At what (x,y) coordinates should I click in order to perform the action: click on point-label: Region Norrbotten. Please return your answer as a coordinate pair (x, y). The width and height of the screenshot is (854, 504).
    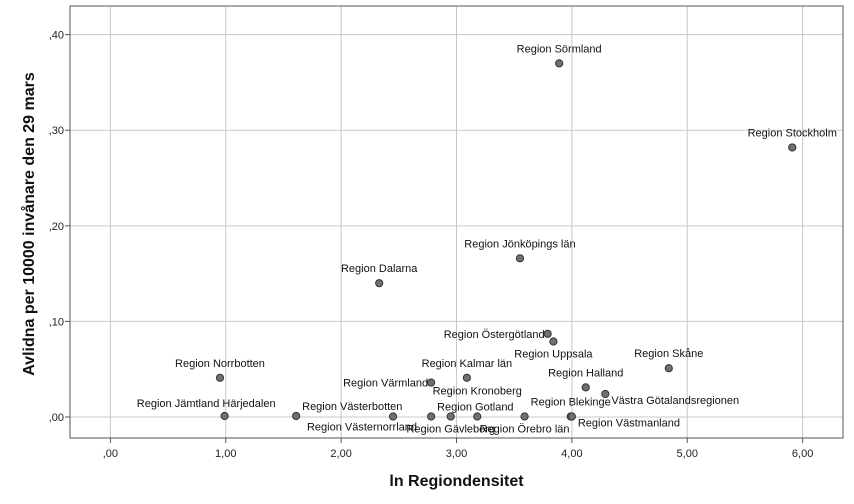
    Looking at the image, I should click on (220, 364).